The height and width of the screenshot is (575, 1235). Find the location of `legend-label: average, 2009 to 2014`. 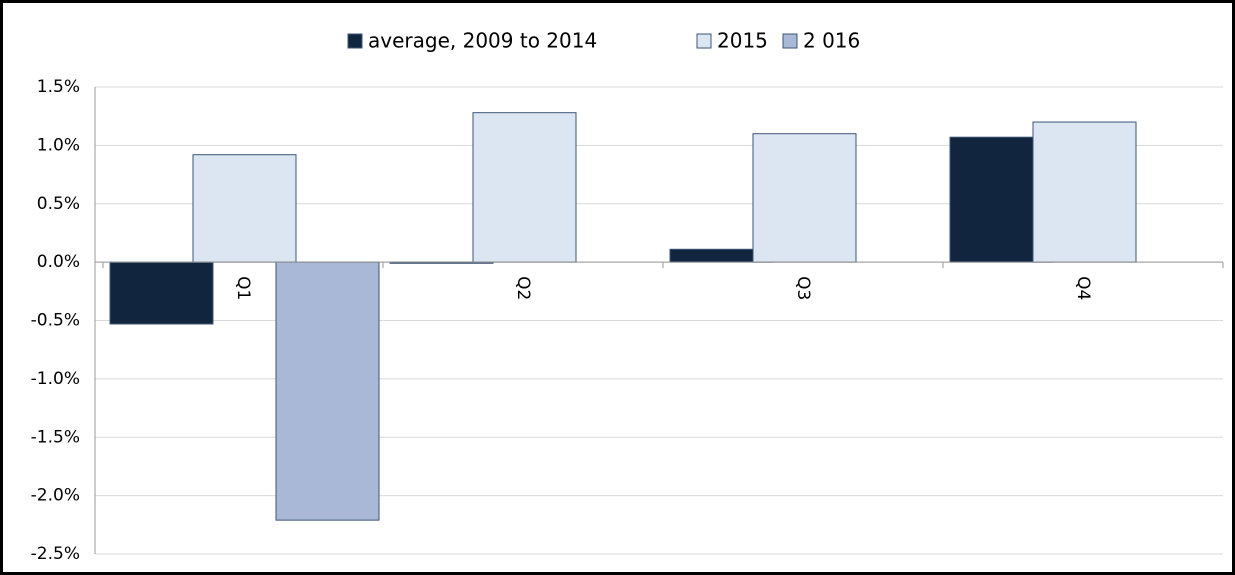

legend-label: average, 2009 to 2014 is located at coordinates (482, 41).